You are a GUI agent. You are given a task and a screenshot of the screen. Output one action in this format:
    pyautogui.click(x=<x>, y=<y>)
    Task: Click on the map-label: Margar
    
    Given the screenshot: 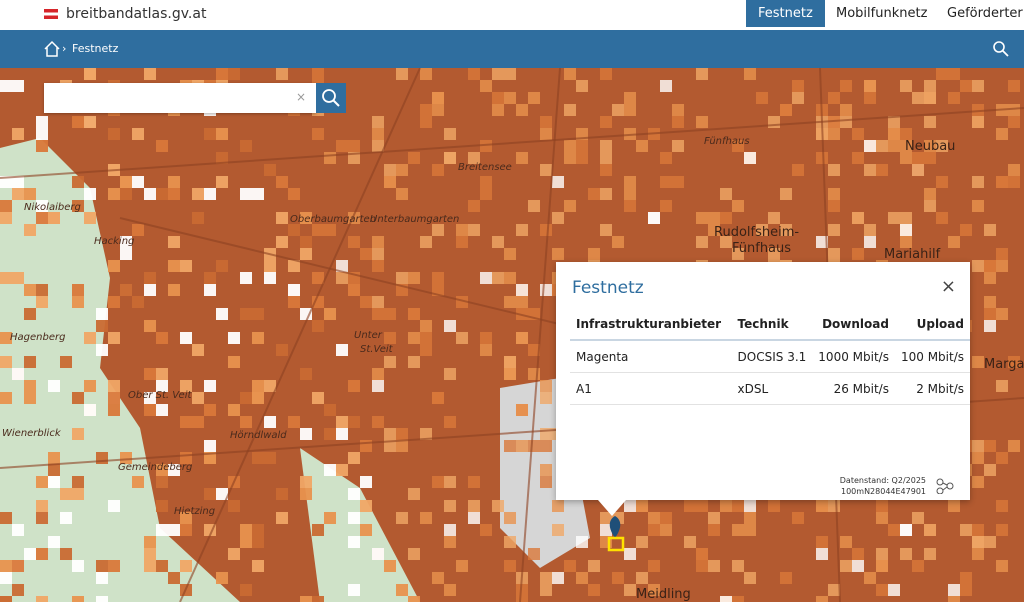 What is the action you would take?
    pyautogui.click(x=1004, y=364)
    